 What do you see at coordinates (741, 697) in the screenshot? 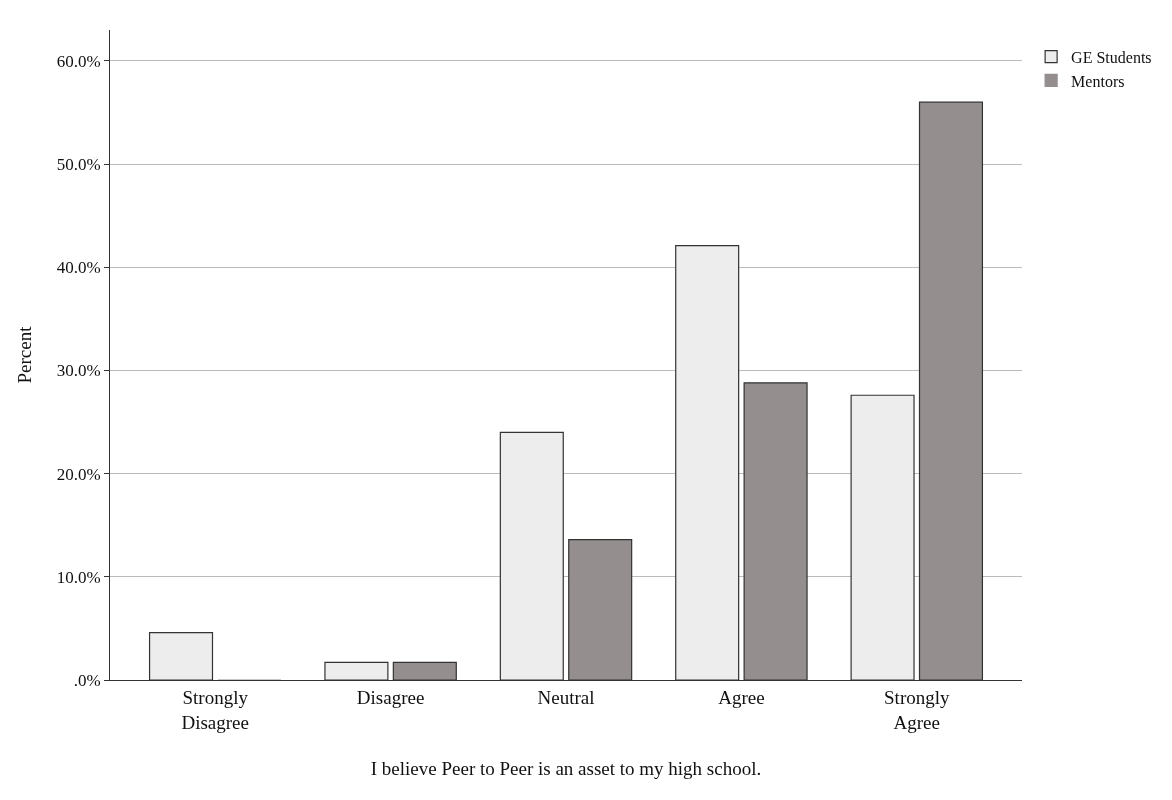
I see `x-tick-label: Agree` at bounding box center [741, 697].